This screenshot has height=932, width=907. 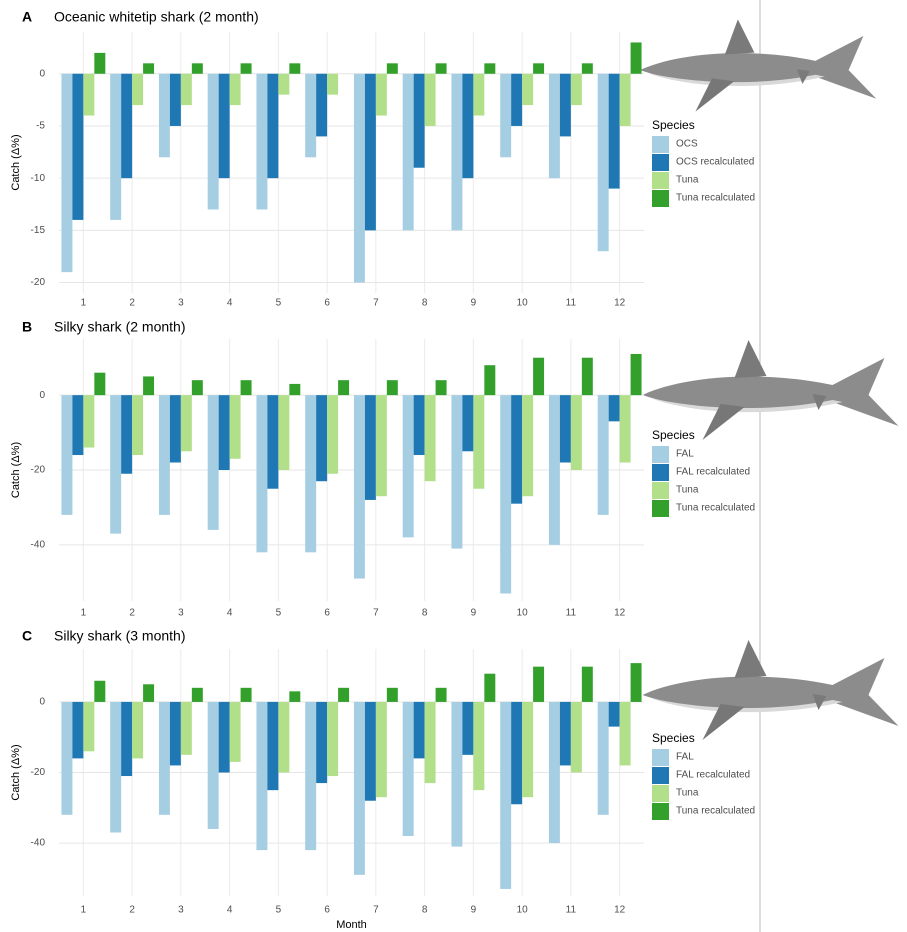 I want to click on y-tick-label: -5, so click(x=40, y=126).